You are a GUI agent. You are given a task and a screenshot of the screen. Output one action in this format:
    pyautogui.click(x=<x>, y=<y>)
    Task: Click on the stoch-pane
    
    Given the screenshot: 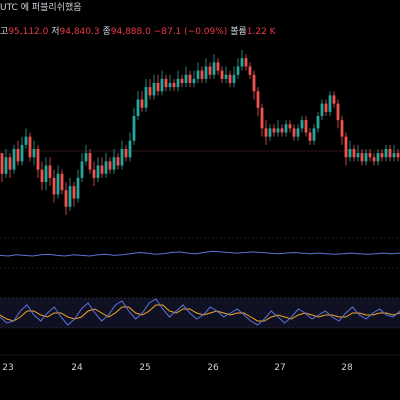 What is the action you would take?
    pyautogui.click(x=200, y=313)
    